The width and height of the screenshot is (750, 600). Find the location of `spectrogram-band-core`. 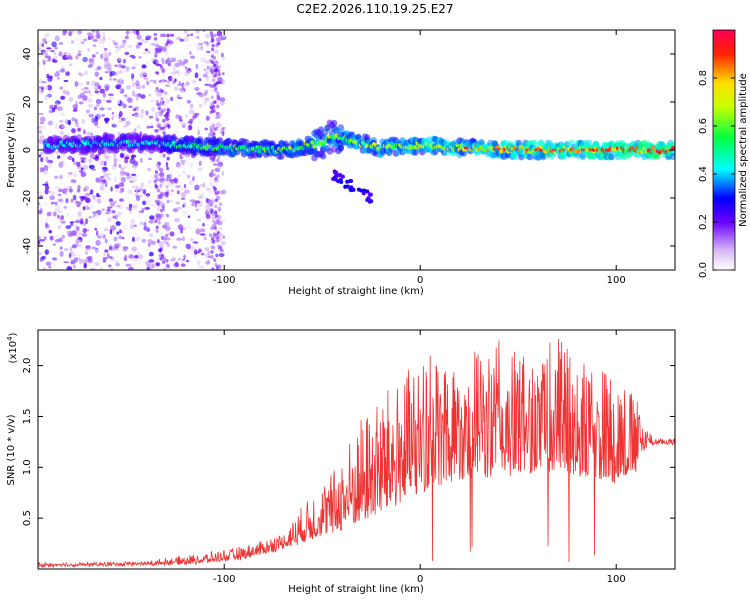

spectrogram-band-core is located at coordinates (673, 148).